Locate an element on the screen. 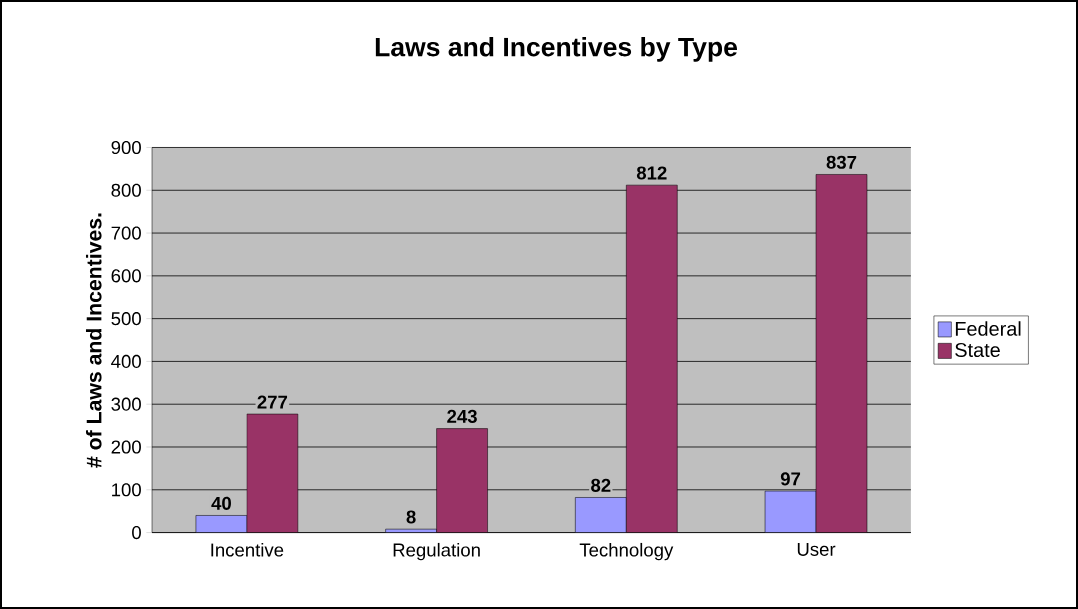  data-label: 82 is located at coordinates (601, 485).